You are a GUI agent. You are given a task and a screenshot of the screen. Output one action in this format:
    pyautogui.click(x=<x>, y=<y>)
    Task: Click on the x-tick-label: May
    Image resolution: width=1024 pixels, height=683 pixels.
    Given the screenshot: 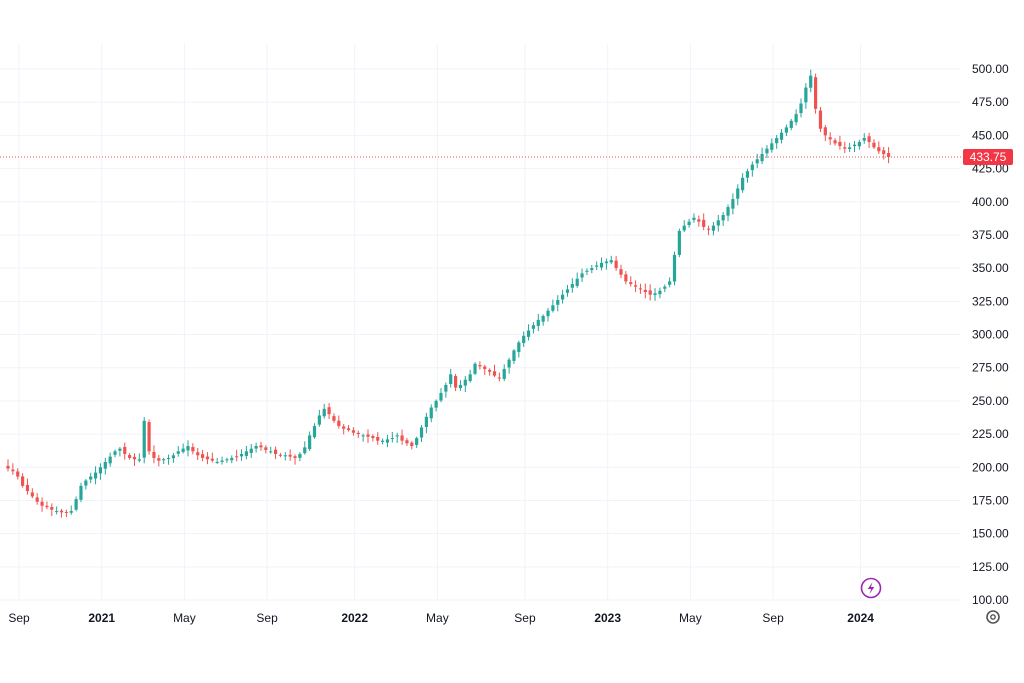 What is the action you would take?
    pyautogui.click(x=184, y=618)
    